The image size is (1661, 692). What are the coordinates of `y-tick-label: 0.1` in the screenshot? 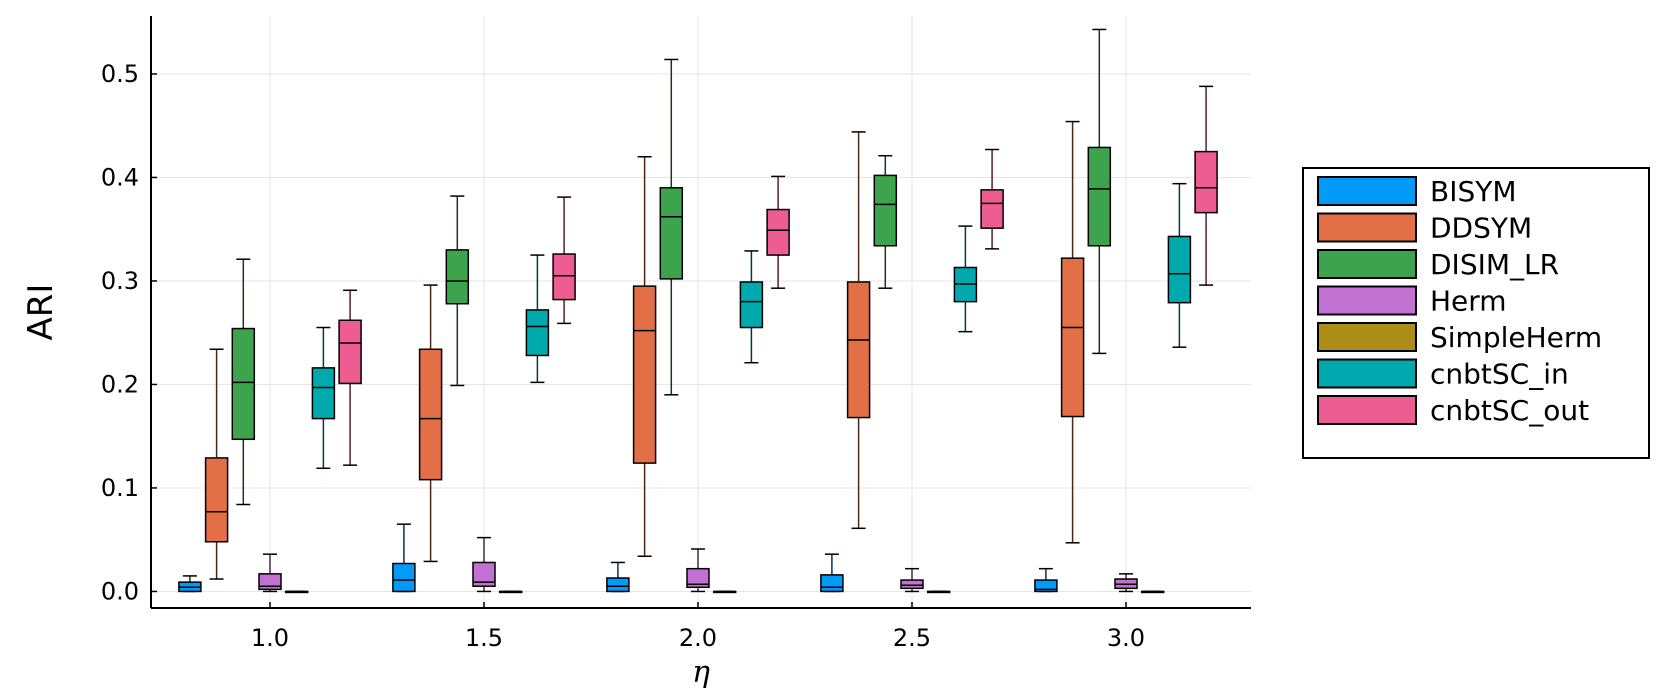 It's located at (120, 488).